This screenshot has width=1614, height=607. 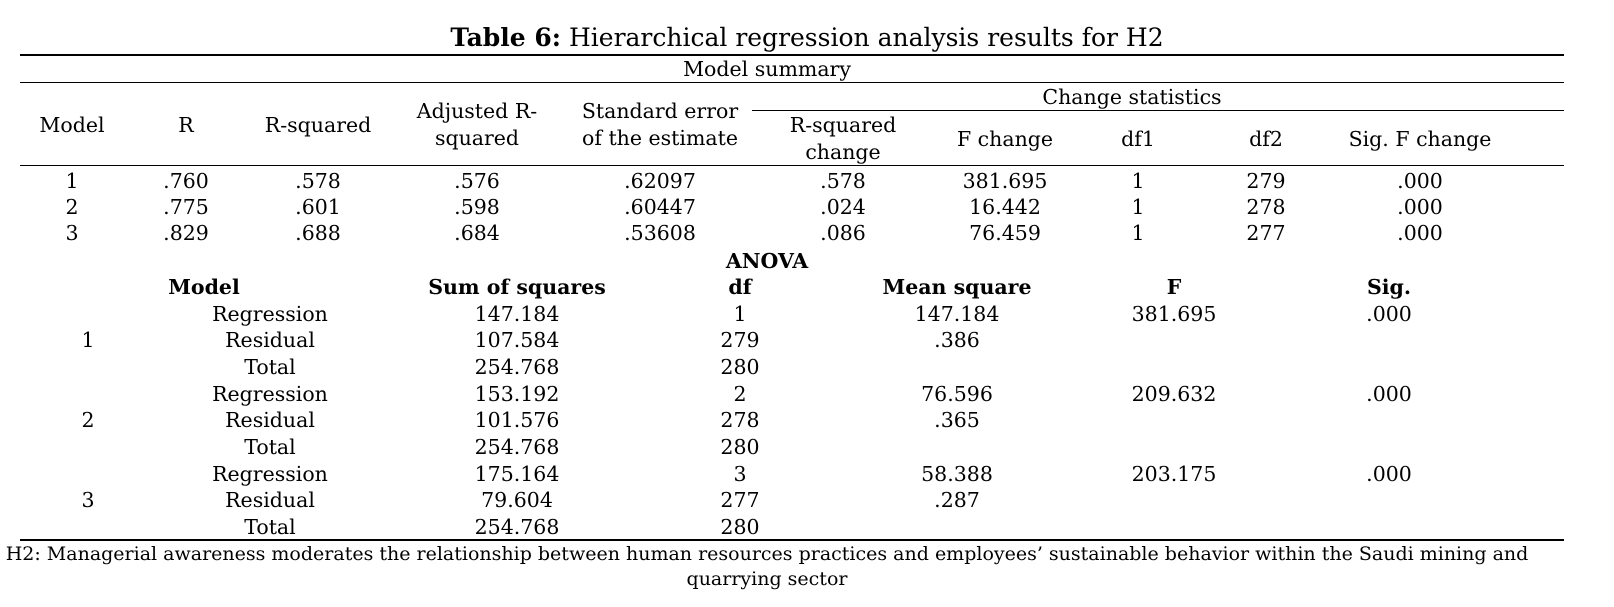 What do you see at coordinates (204, 287) in the screenshot?
I see `anova-header-model: Model` at bounding box center [204, 287].